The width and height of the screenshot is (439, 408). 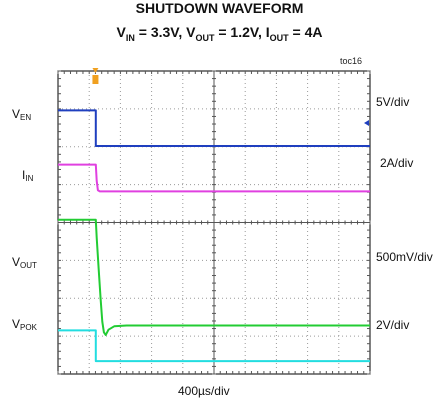 I want to click on chart-title-line2: VIN = 3.3V, VOUT = 1.2V, IOUT = 4A, so click(x=219, y=33).